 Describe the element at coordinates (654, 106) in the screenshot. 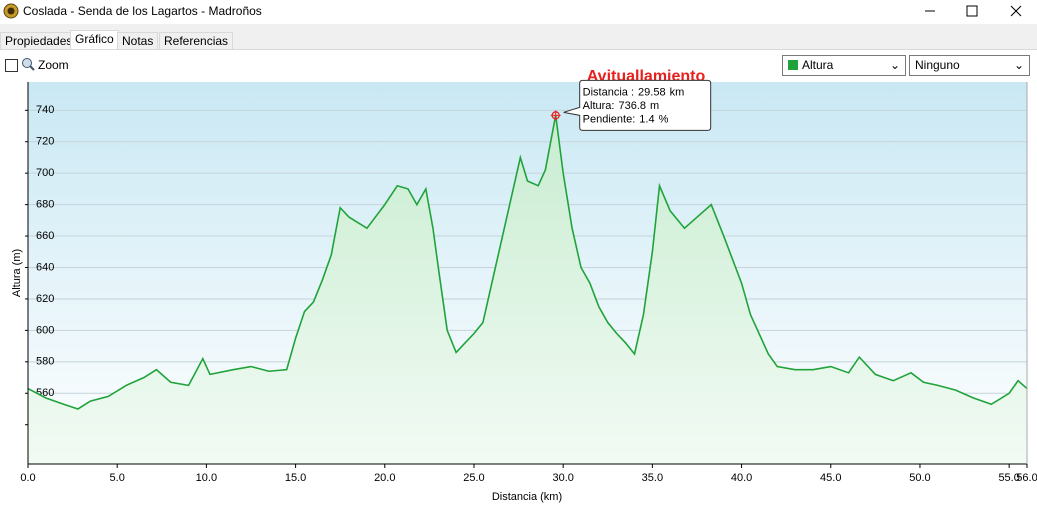

I see `tooltip-unit: m` at that location.